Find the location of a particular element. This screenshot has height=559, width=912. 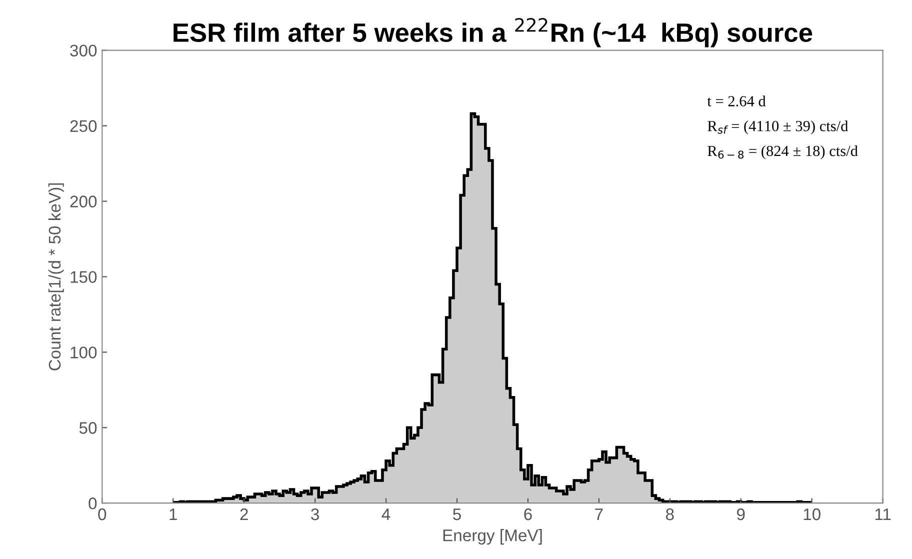

x-tick-label: 7 is located at coordinates (599, 514).